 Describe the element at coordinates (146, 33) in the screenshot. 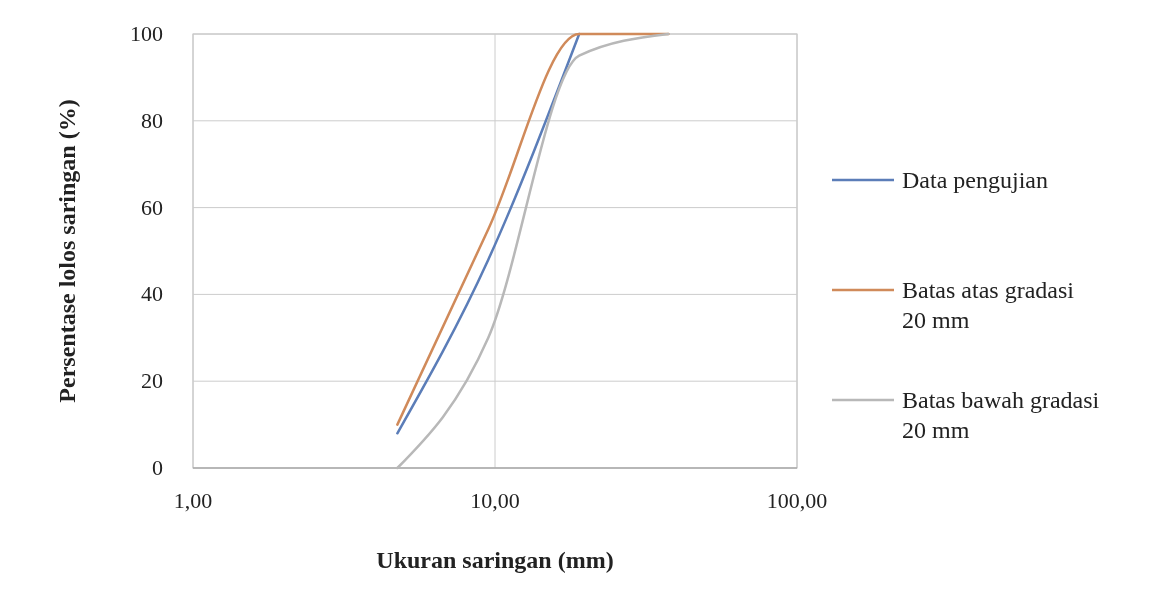

I see `y-tick-label: 100` at that location.